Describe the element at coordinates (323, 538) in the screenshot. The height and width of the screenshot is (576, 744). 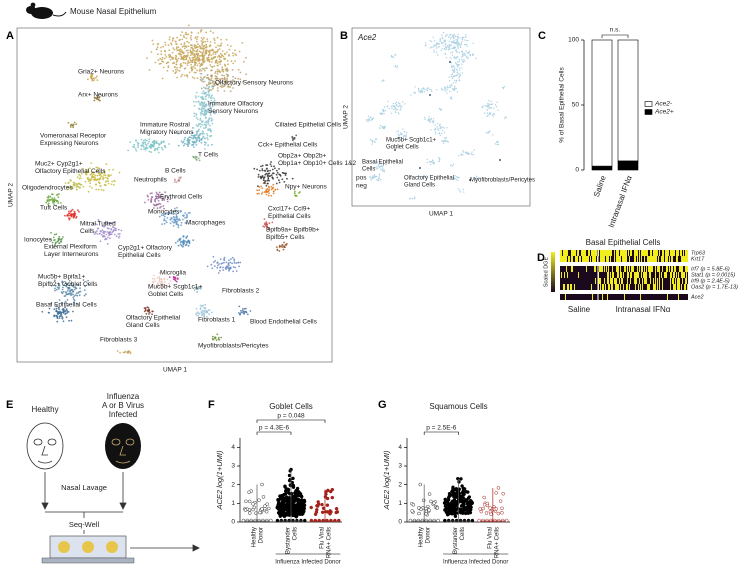
I see `x-tick-label: Flu Viral` at that location.